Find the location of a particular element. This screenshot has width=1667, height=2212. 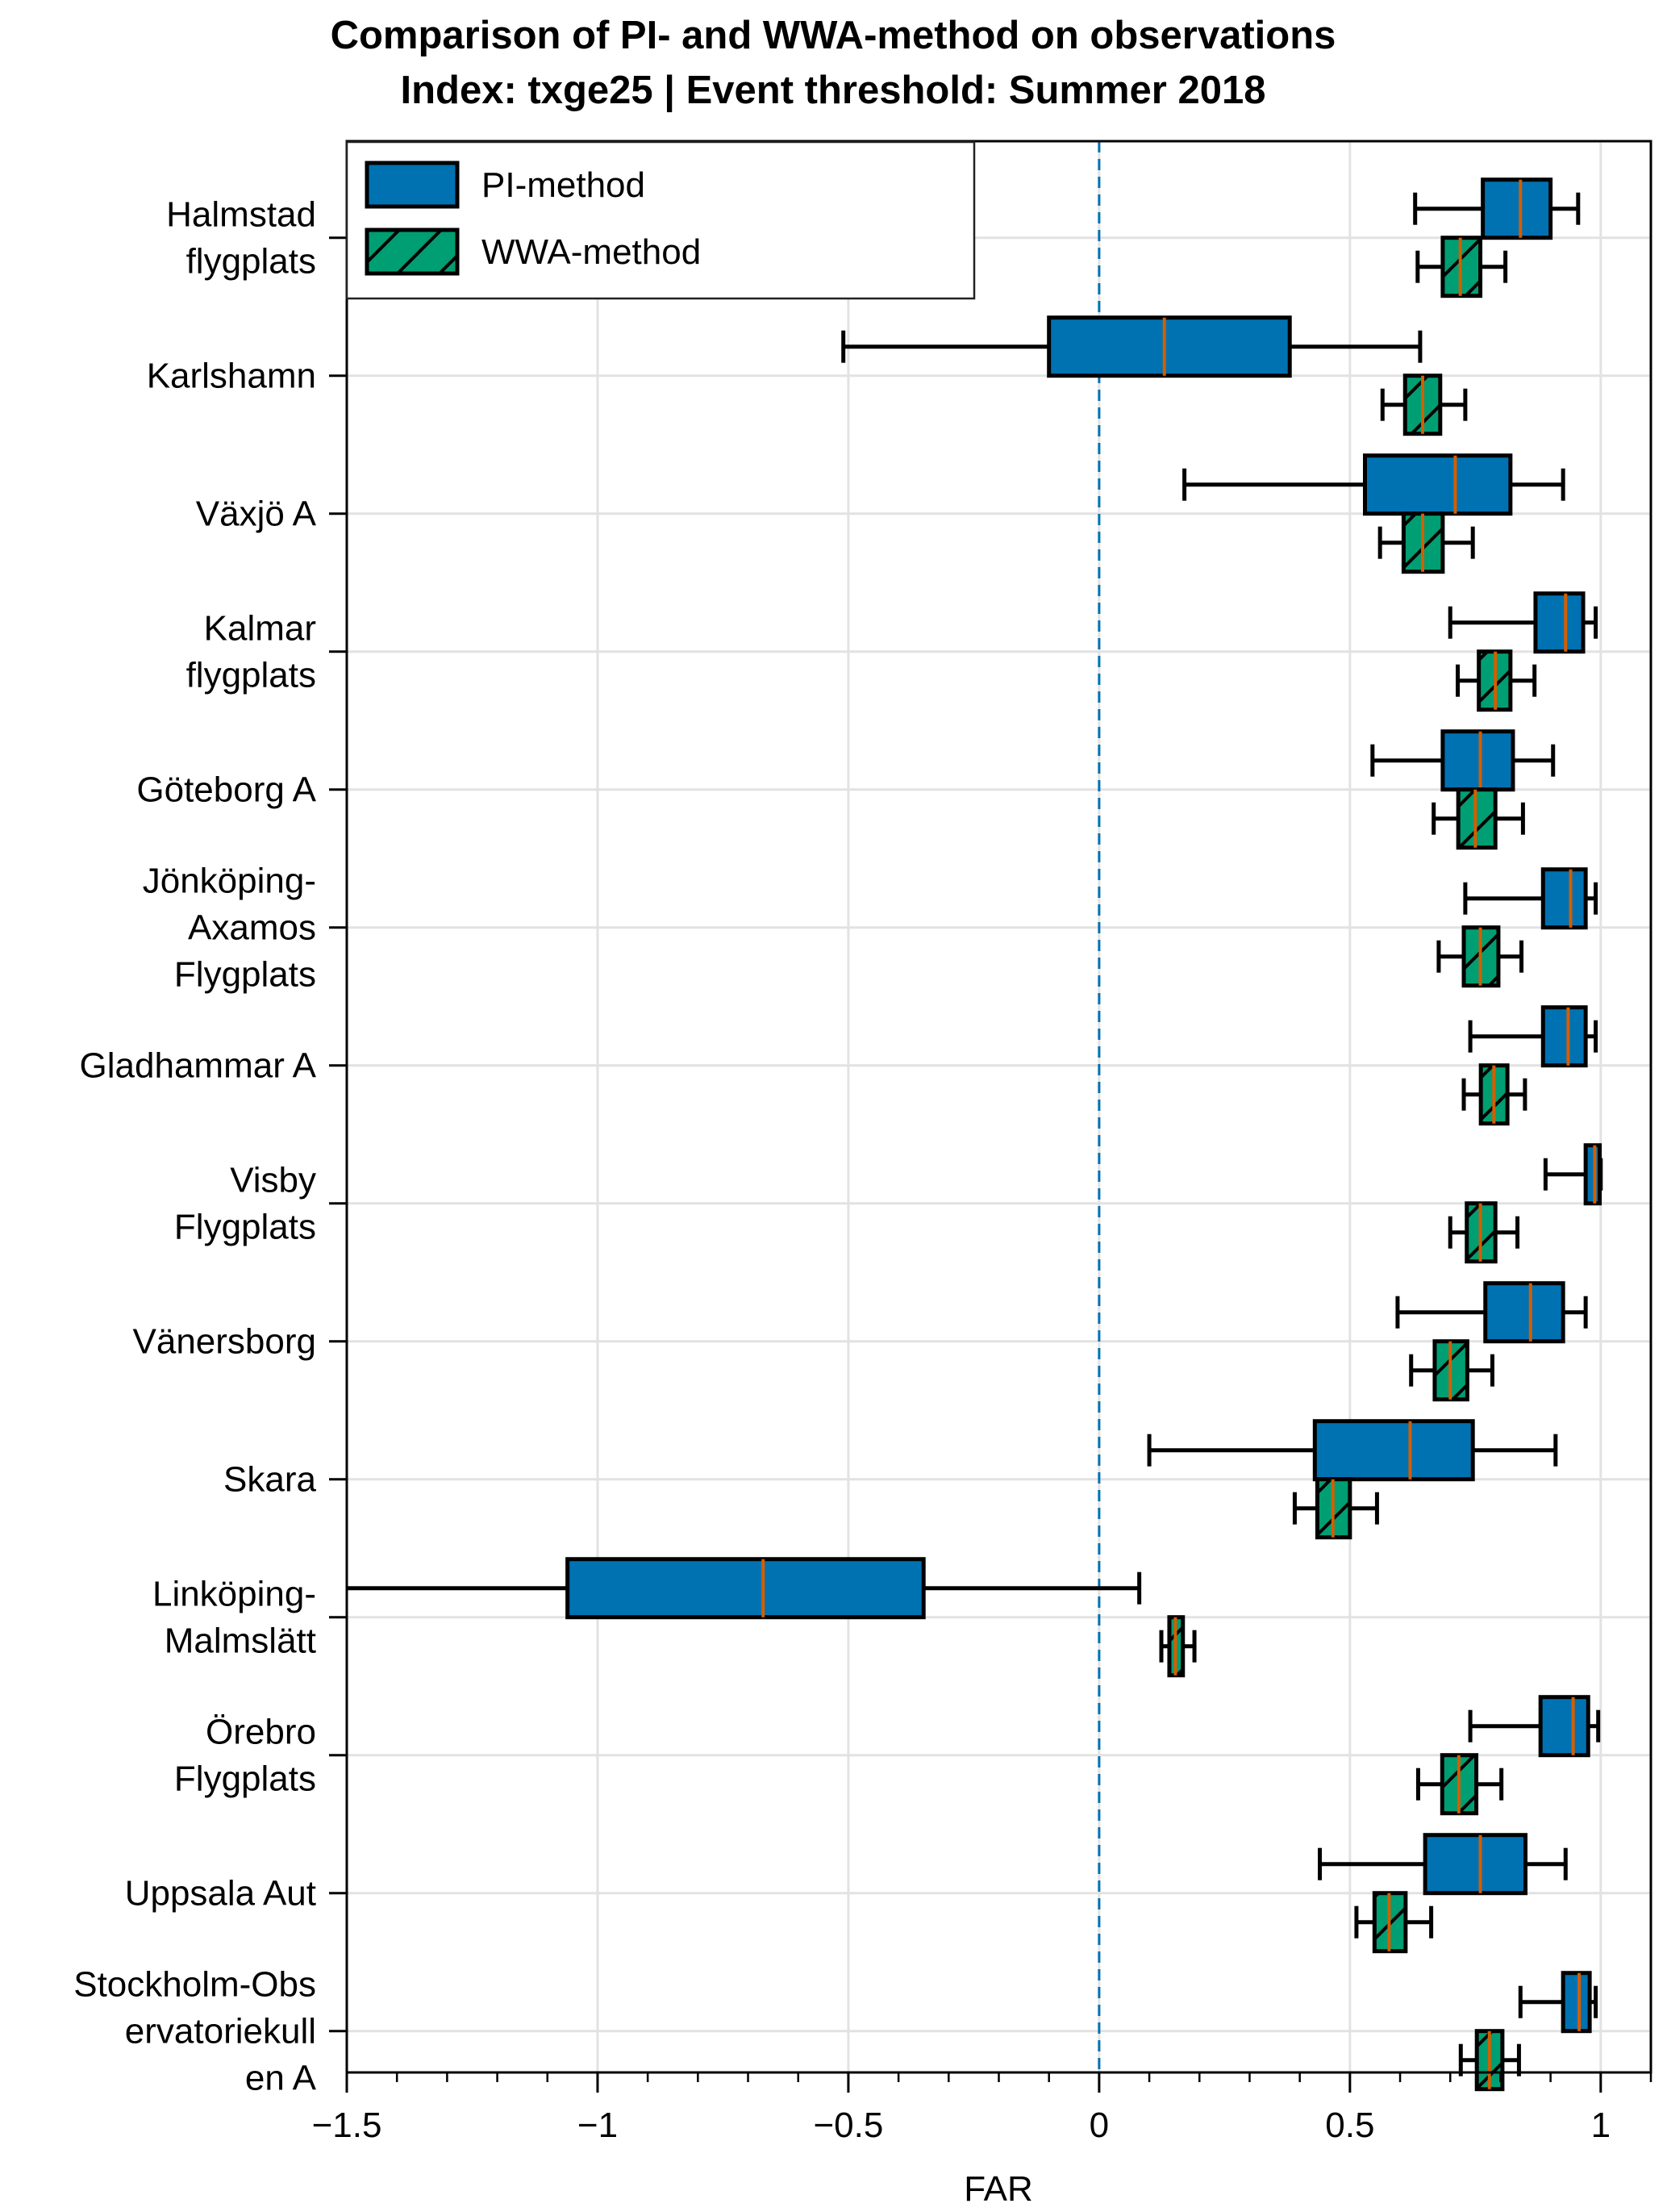

x-axis-ticks: −1.5 −1 −0.5 0 0.5 1 is located at coordinates (982, 2108).